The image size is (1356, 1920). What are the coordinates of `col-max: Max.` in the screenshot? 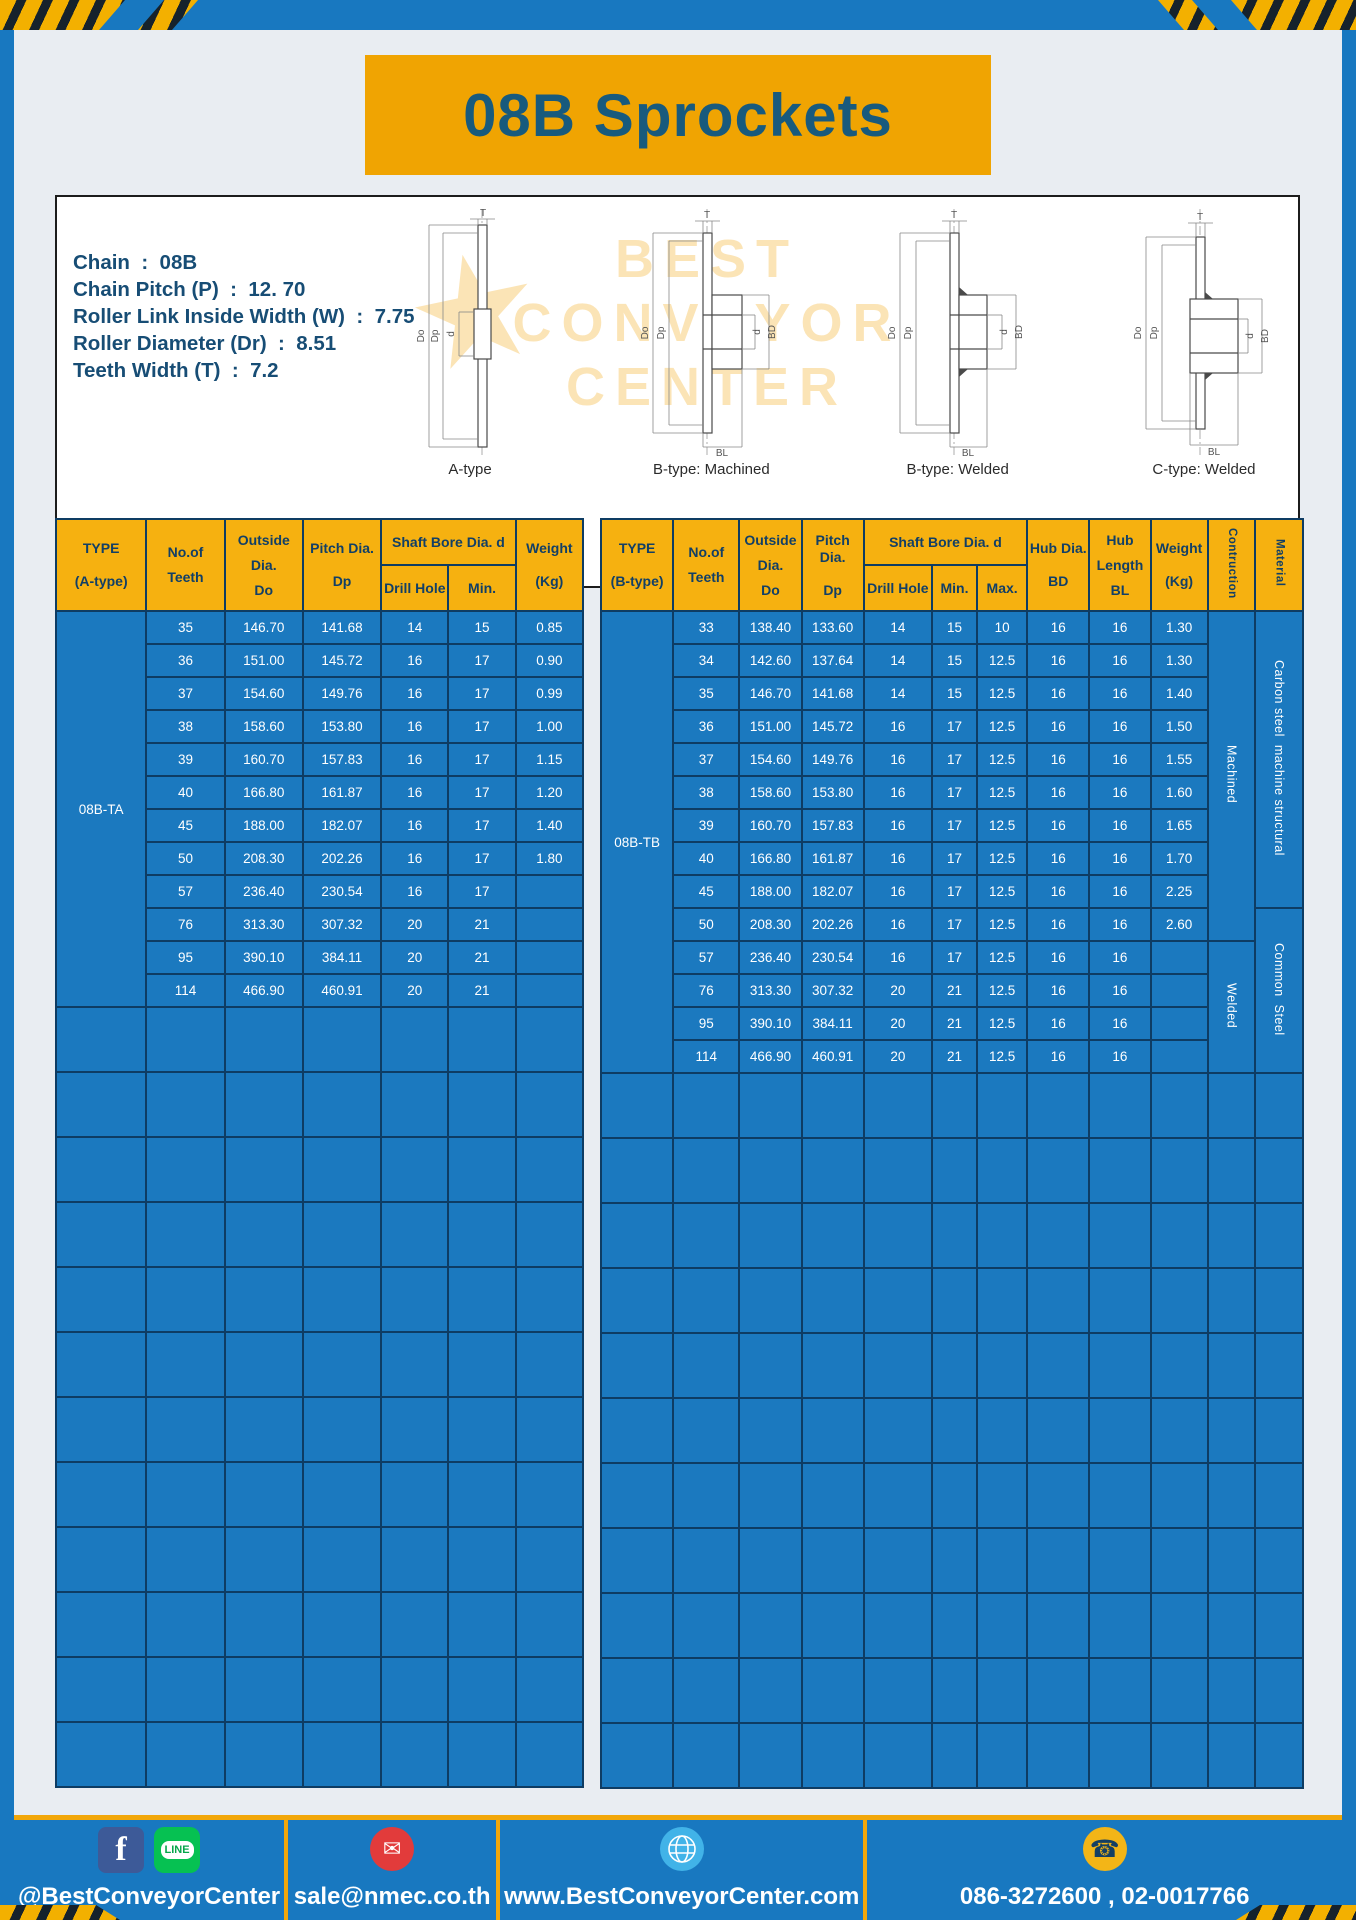 It's located at (1002, 588).